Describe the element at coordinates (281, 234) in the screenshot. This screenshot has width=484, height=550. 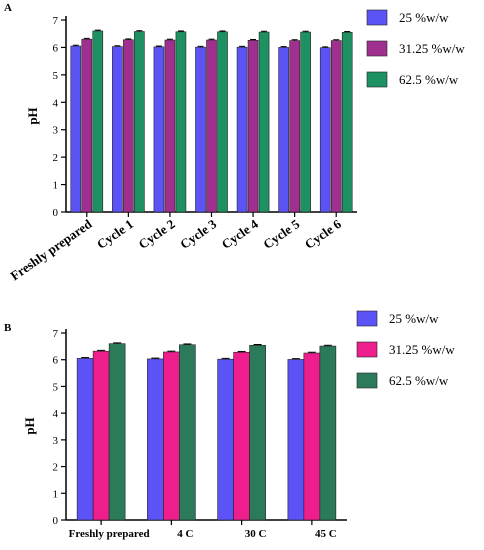
I see `x-tick-label: Cycle 5` at that location.